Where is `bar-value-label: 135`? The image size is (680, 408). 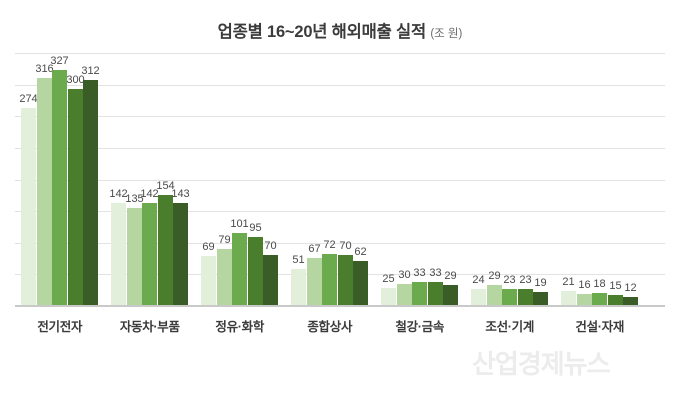
bar-value-label: 135 is located at coordinates (134, 199).